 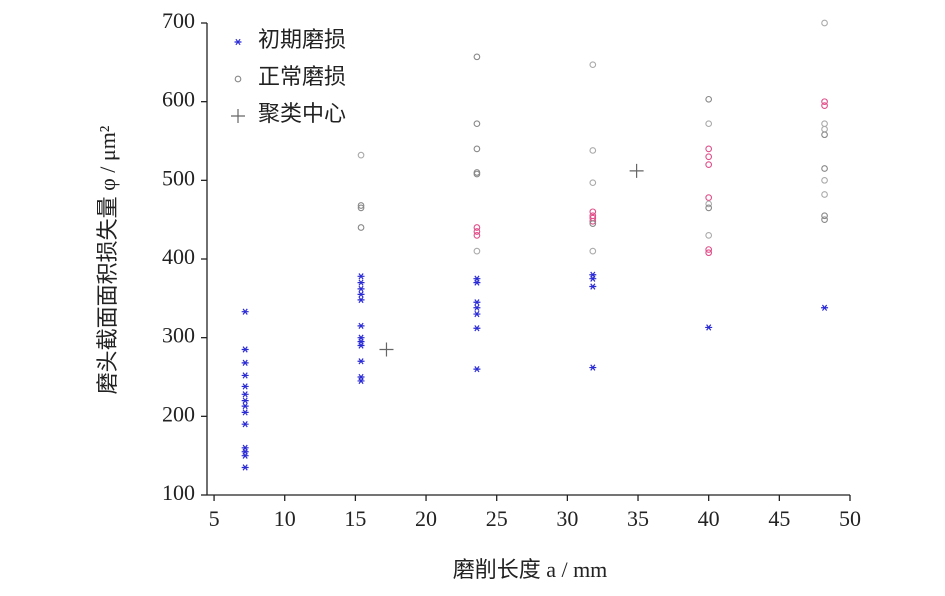 What do you see at coordinates (214, 518) in the screenshot?
I see `x-tick-label: 5` at bounding box center [214, 518].